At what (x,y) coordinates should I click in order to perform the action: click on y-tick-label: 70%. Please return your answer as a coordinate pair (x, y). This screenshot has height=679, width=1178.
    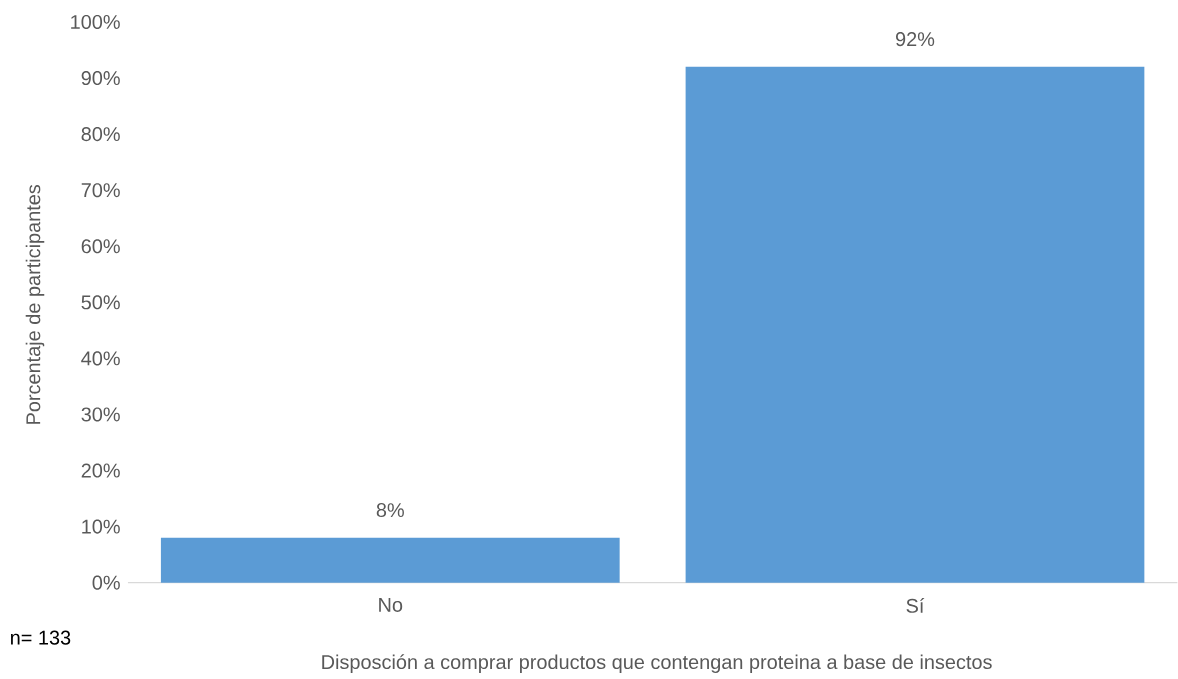
    Looking at the image, I should click on (100, 190).